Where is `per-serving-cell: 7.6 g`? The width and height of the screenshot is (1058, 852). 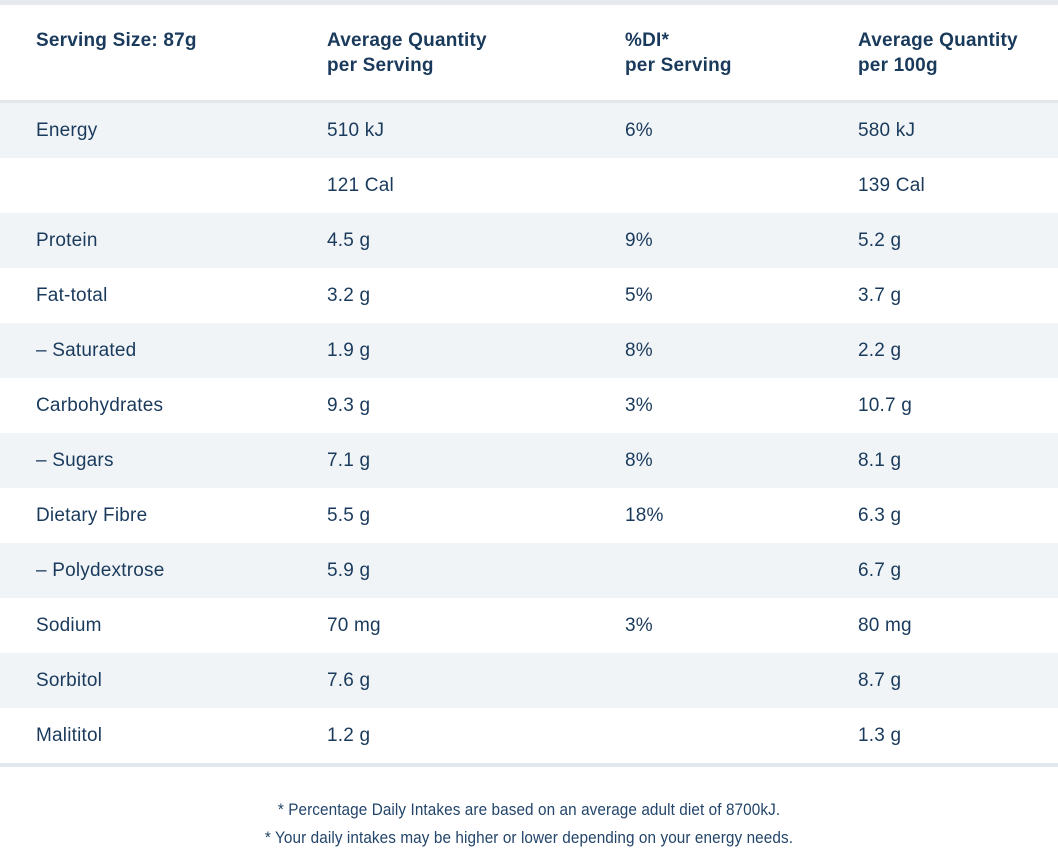
per-serving-cell: 7.6 g is located at coordinates (349, 680).